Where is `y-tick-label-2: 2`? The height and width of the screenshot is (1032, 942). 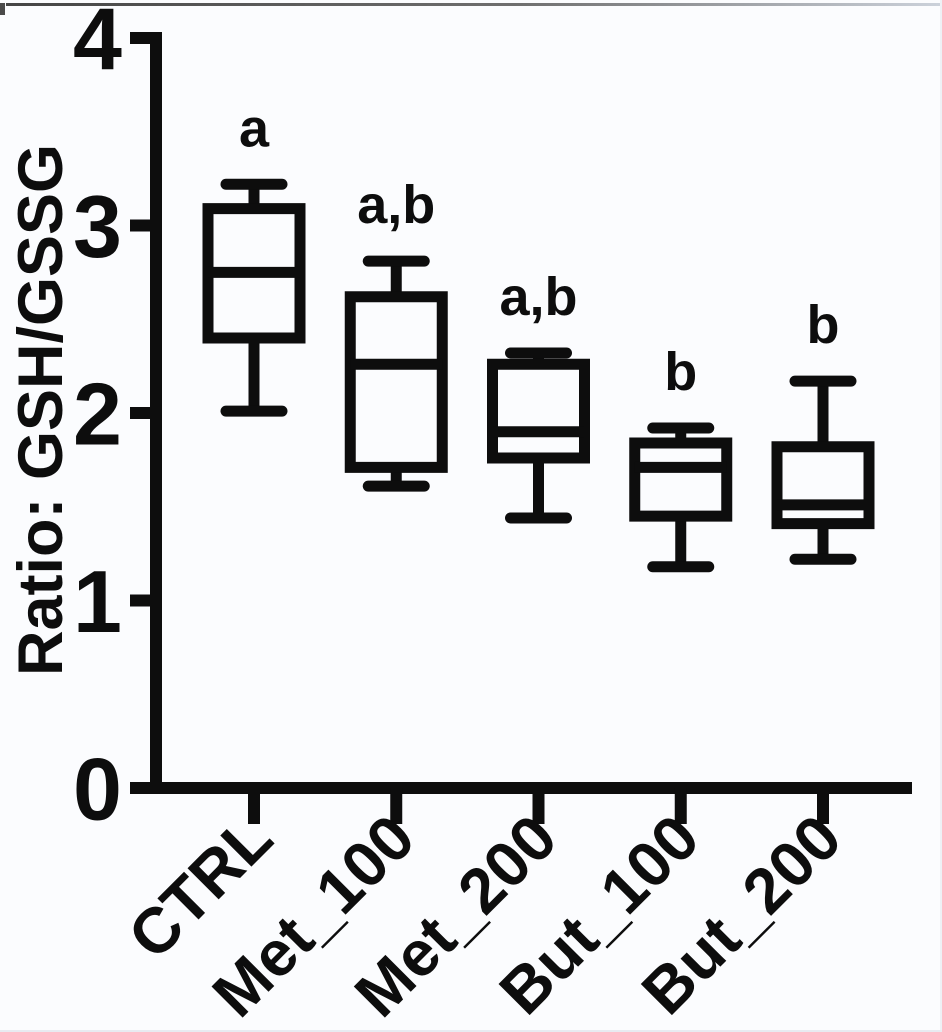
y-tick-label-2: 2 is located at coordinates (97, 414).